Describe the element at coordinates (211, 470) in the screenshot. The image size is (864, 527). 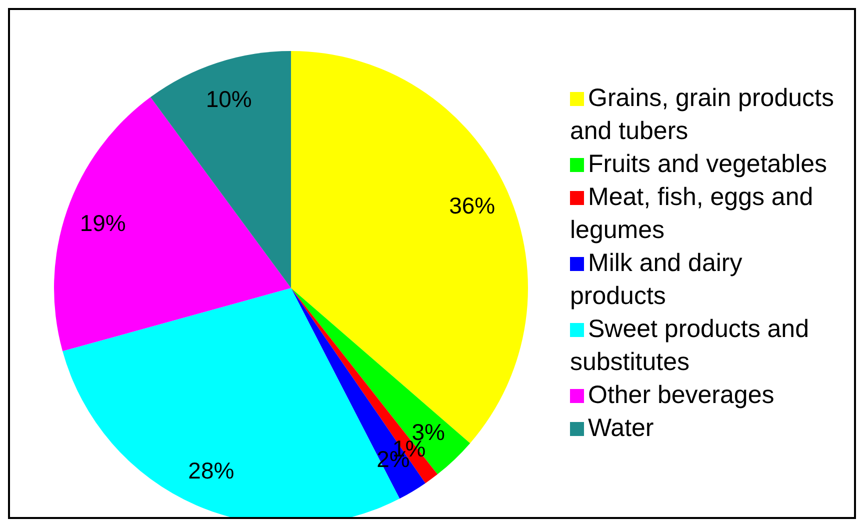
I see `data-label: 28%` at that location.